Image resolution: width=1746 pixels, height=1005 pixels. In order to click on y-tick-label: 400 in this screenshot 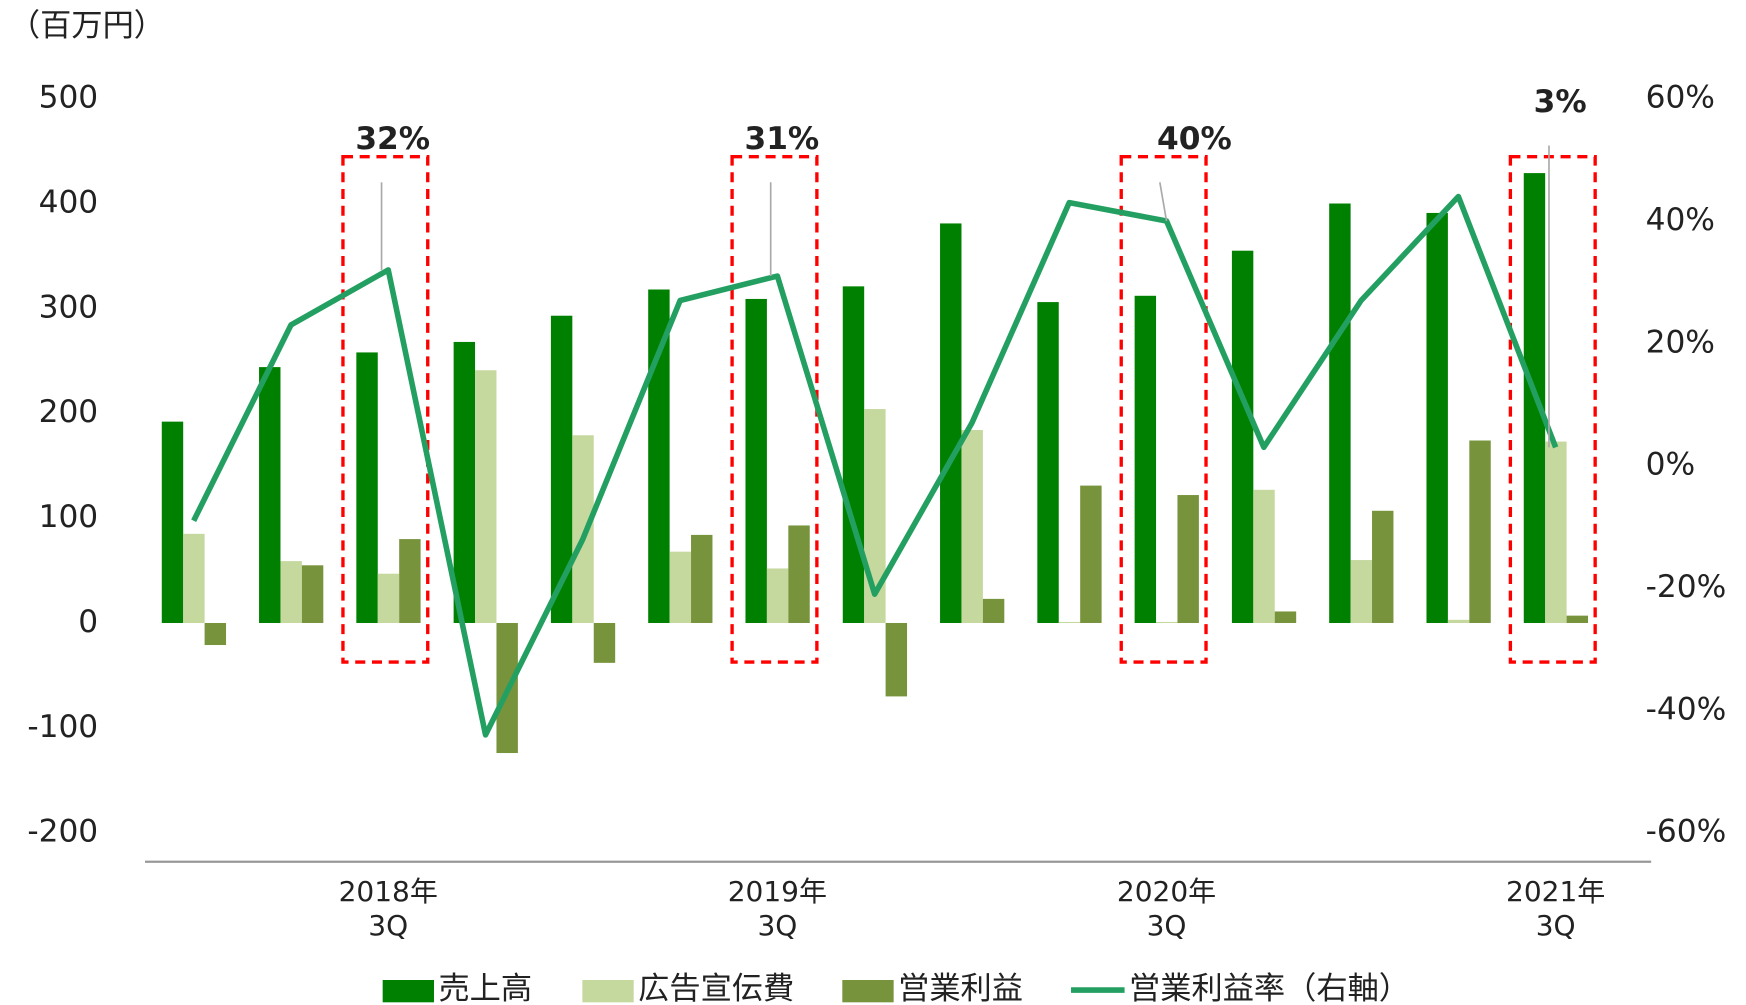, I will do `click(69, 203)`.